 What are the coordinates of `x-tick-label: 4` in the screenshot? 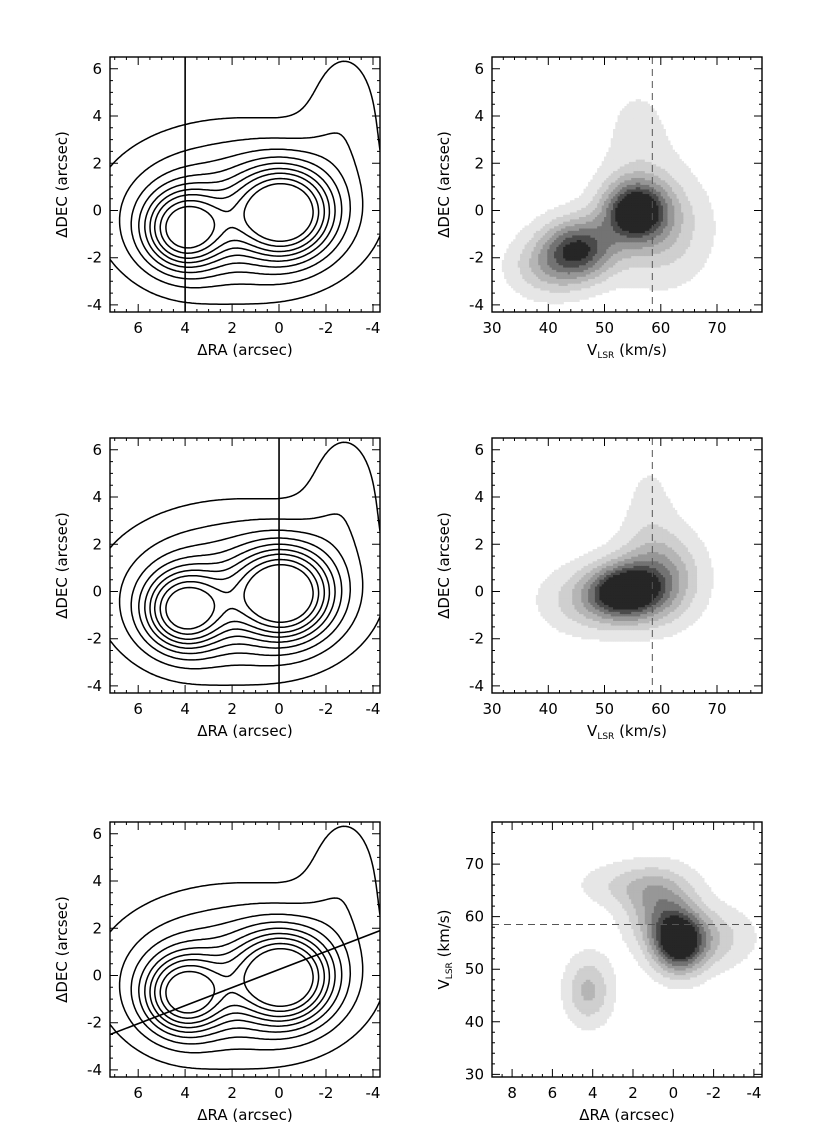 It's located at (185, 328).